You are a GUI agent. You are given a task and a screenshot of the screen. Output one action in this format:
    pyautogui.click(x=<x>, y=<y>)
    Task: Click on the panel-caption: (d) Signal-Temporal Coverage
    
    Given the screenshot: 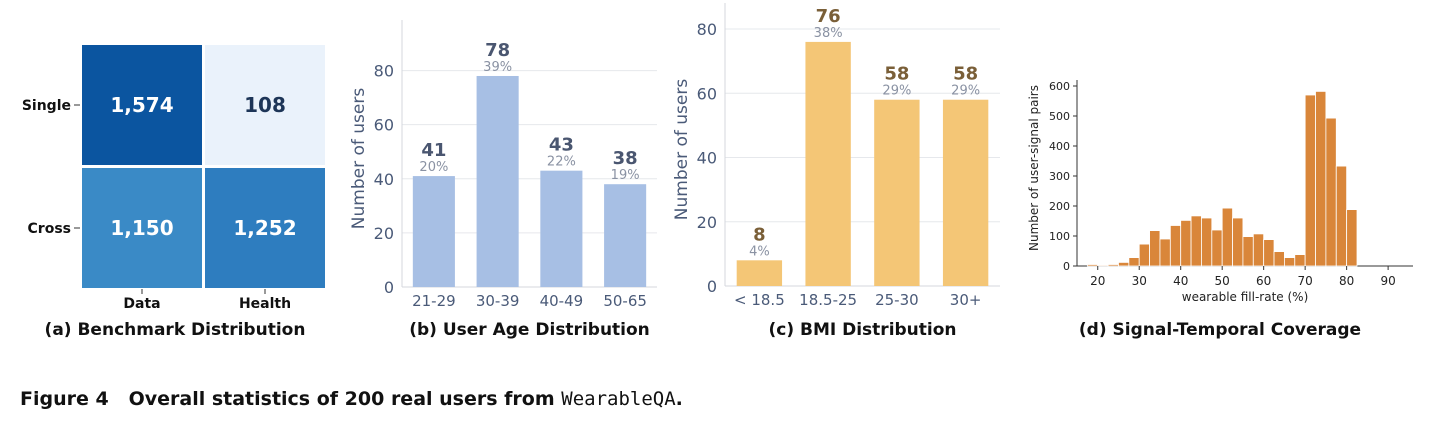 What is the action you would take?
    pyautogui.click(x=1220, y=330)
    